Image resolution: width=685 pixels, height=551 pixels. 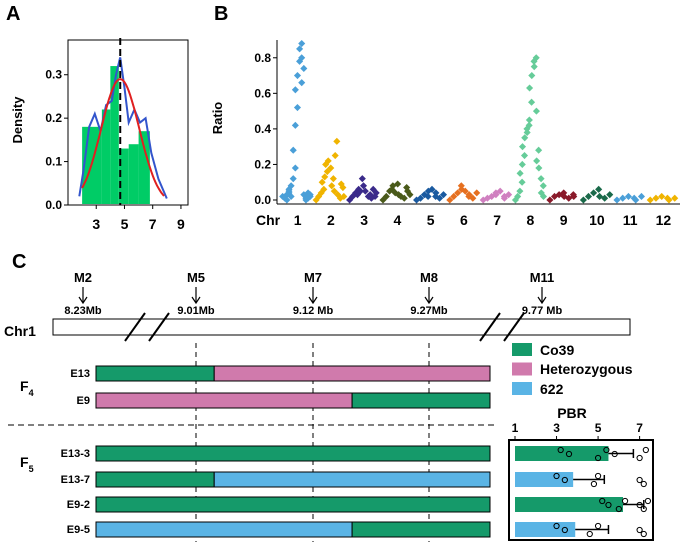 What do you see at coordinates (75, 454) in the screenshot?
I see `line-label-E13-3: E13-3` at bounding box center [75, 454].